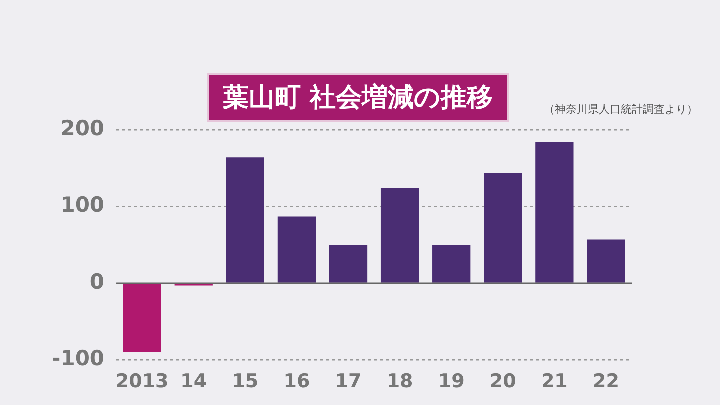  What do you see at coordinates (142, 381) in the screenshot?
I see `x-tick-label: 2013` at bounding box center [142, 381].